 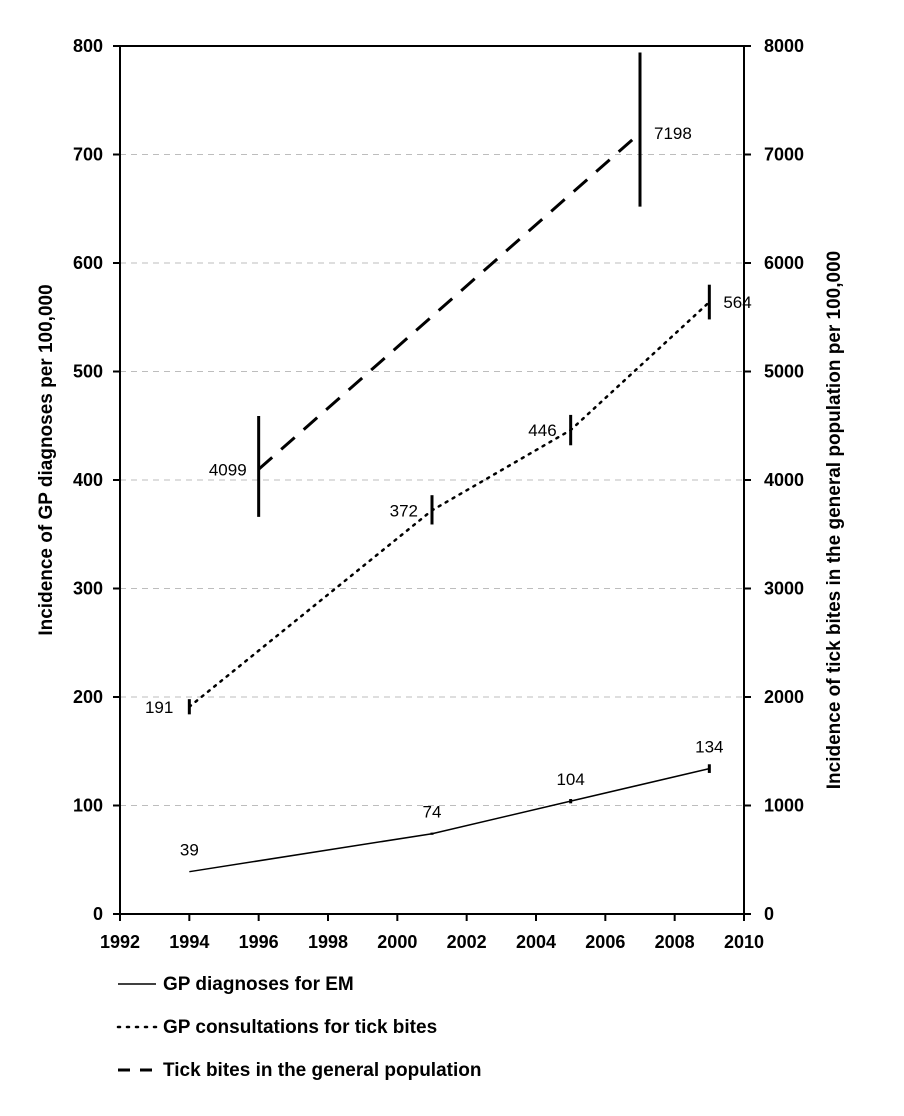 What do you see at coordinates (98, 914) in the screenshot?
I see `y-tick-label: 0` at bounding box center [98, 914].